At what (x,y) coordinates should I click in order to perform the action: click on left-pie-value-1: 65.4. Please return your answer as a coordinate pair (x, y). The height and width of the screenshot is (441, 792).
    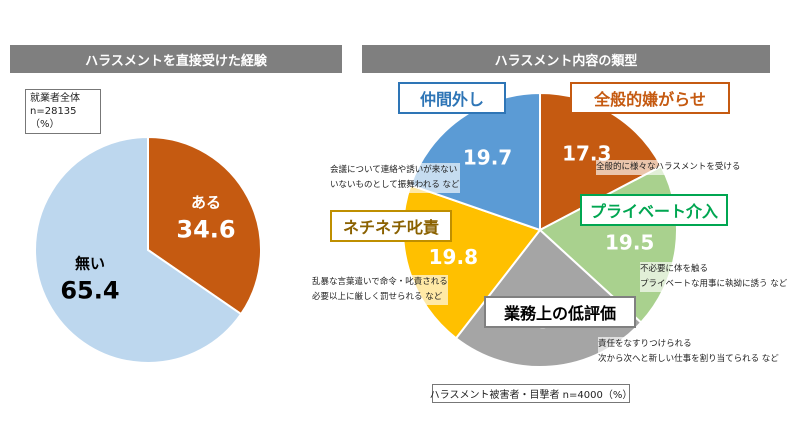
    Looking at the image, I should click on (89, 290).